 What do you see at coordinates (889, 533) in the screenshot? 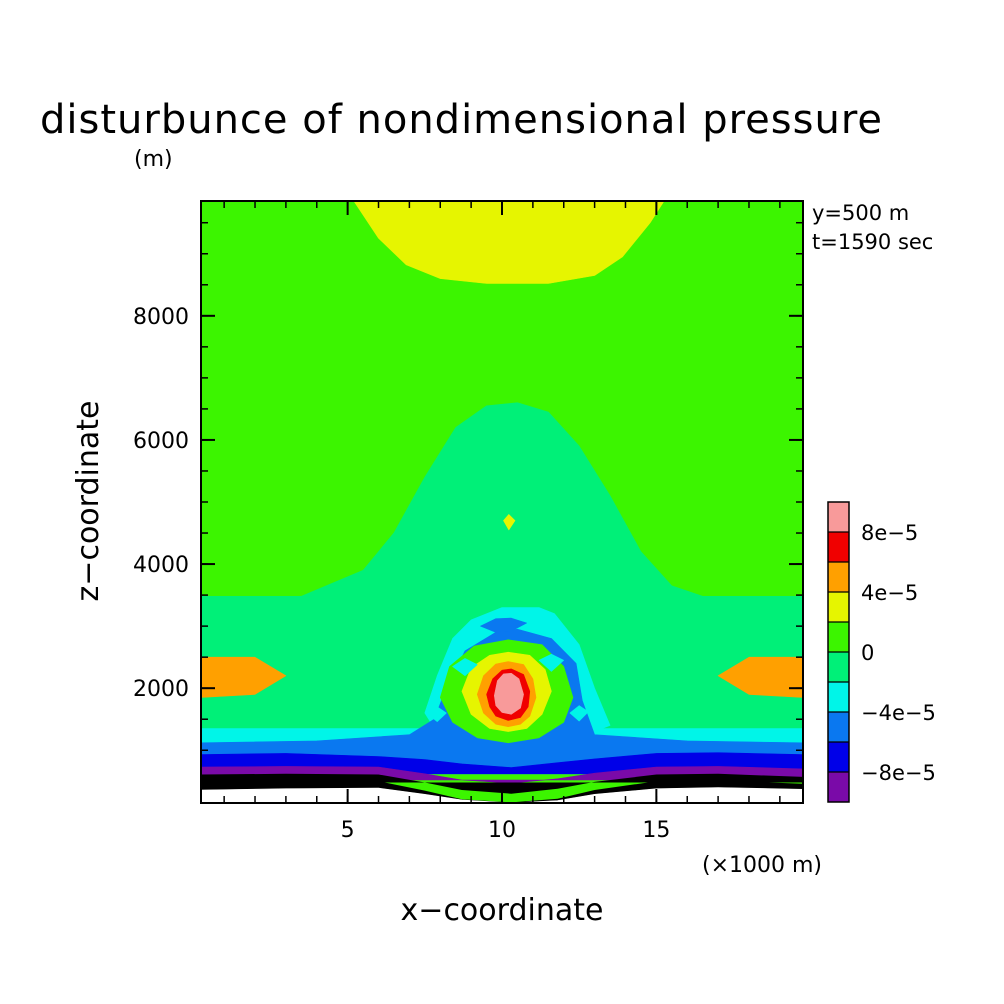
I see `colorbar-label: 8e−5` at bounding box center [889, 533].